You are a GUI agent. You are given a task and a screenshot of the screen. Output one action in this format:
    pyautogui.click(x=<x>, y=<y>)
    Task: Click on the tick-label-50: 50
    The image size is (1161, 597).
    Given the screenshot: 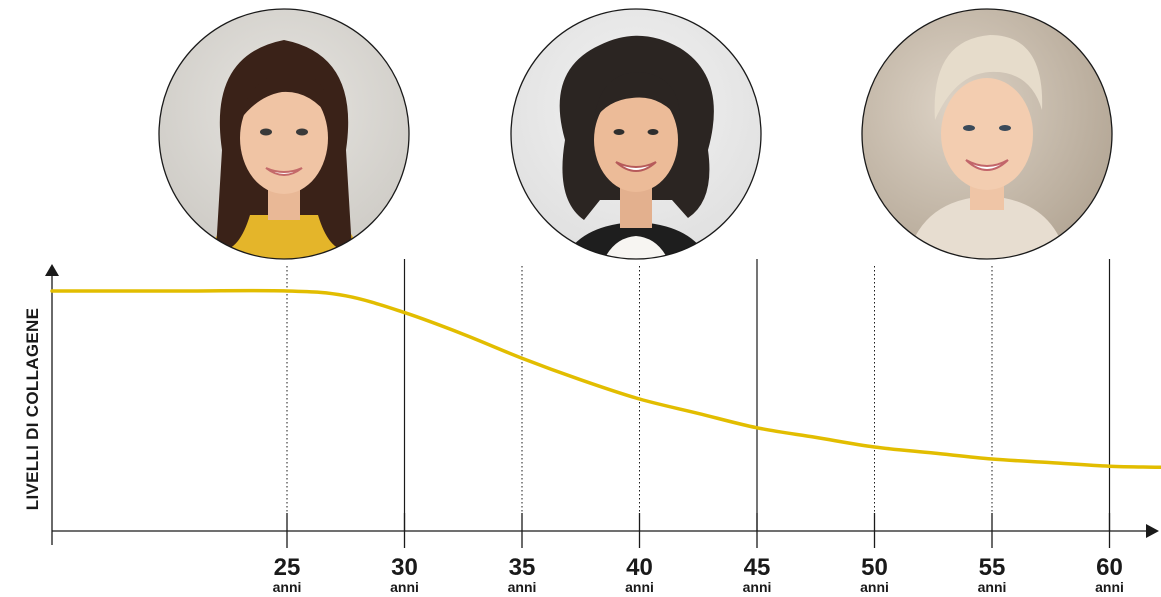 What is the action you would take?
    pyautogui.click(x=874, y=567)
    